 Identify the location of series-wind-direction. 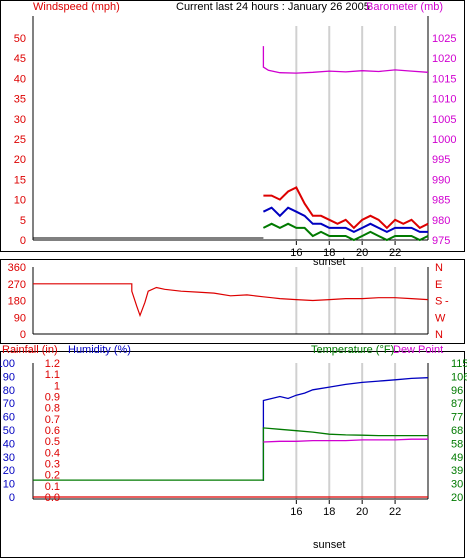
(231, 300).